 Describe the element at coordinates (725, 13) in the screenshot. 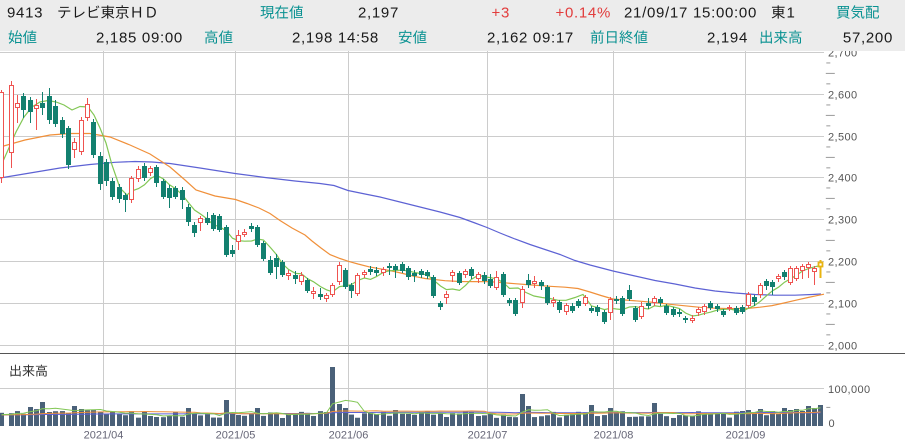

I see `svg-text: 15:00:00` at that location.